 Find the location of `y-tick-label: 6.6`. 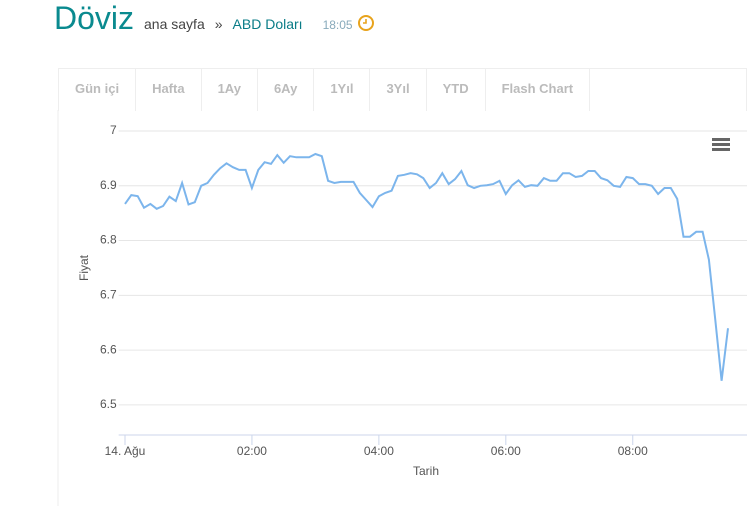

y-tick-label: 6.6 is located at coordinates (108, 349).